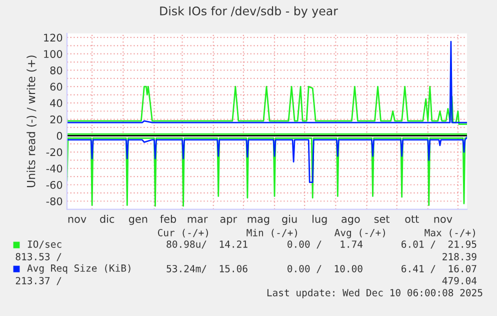 Image resolution: width=497 pixels, height=316 pixels. What do you see at coordinates (39, 281) in the screenshot?
I see `text: 213.37 /` at bounding box center [39, 281].